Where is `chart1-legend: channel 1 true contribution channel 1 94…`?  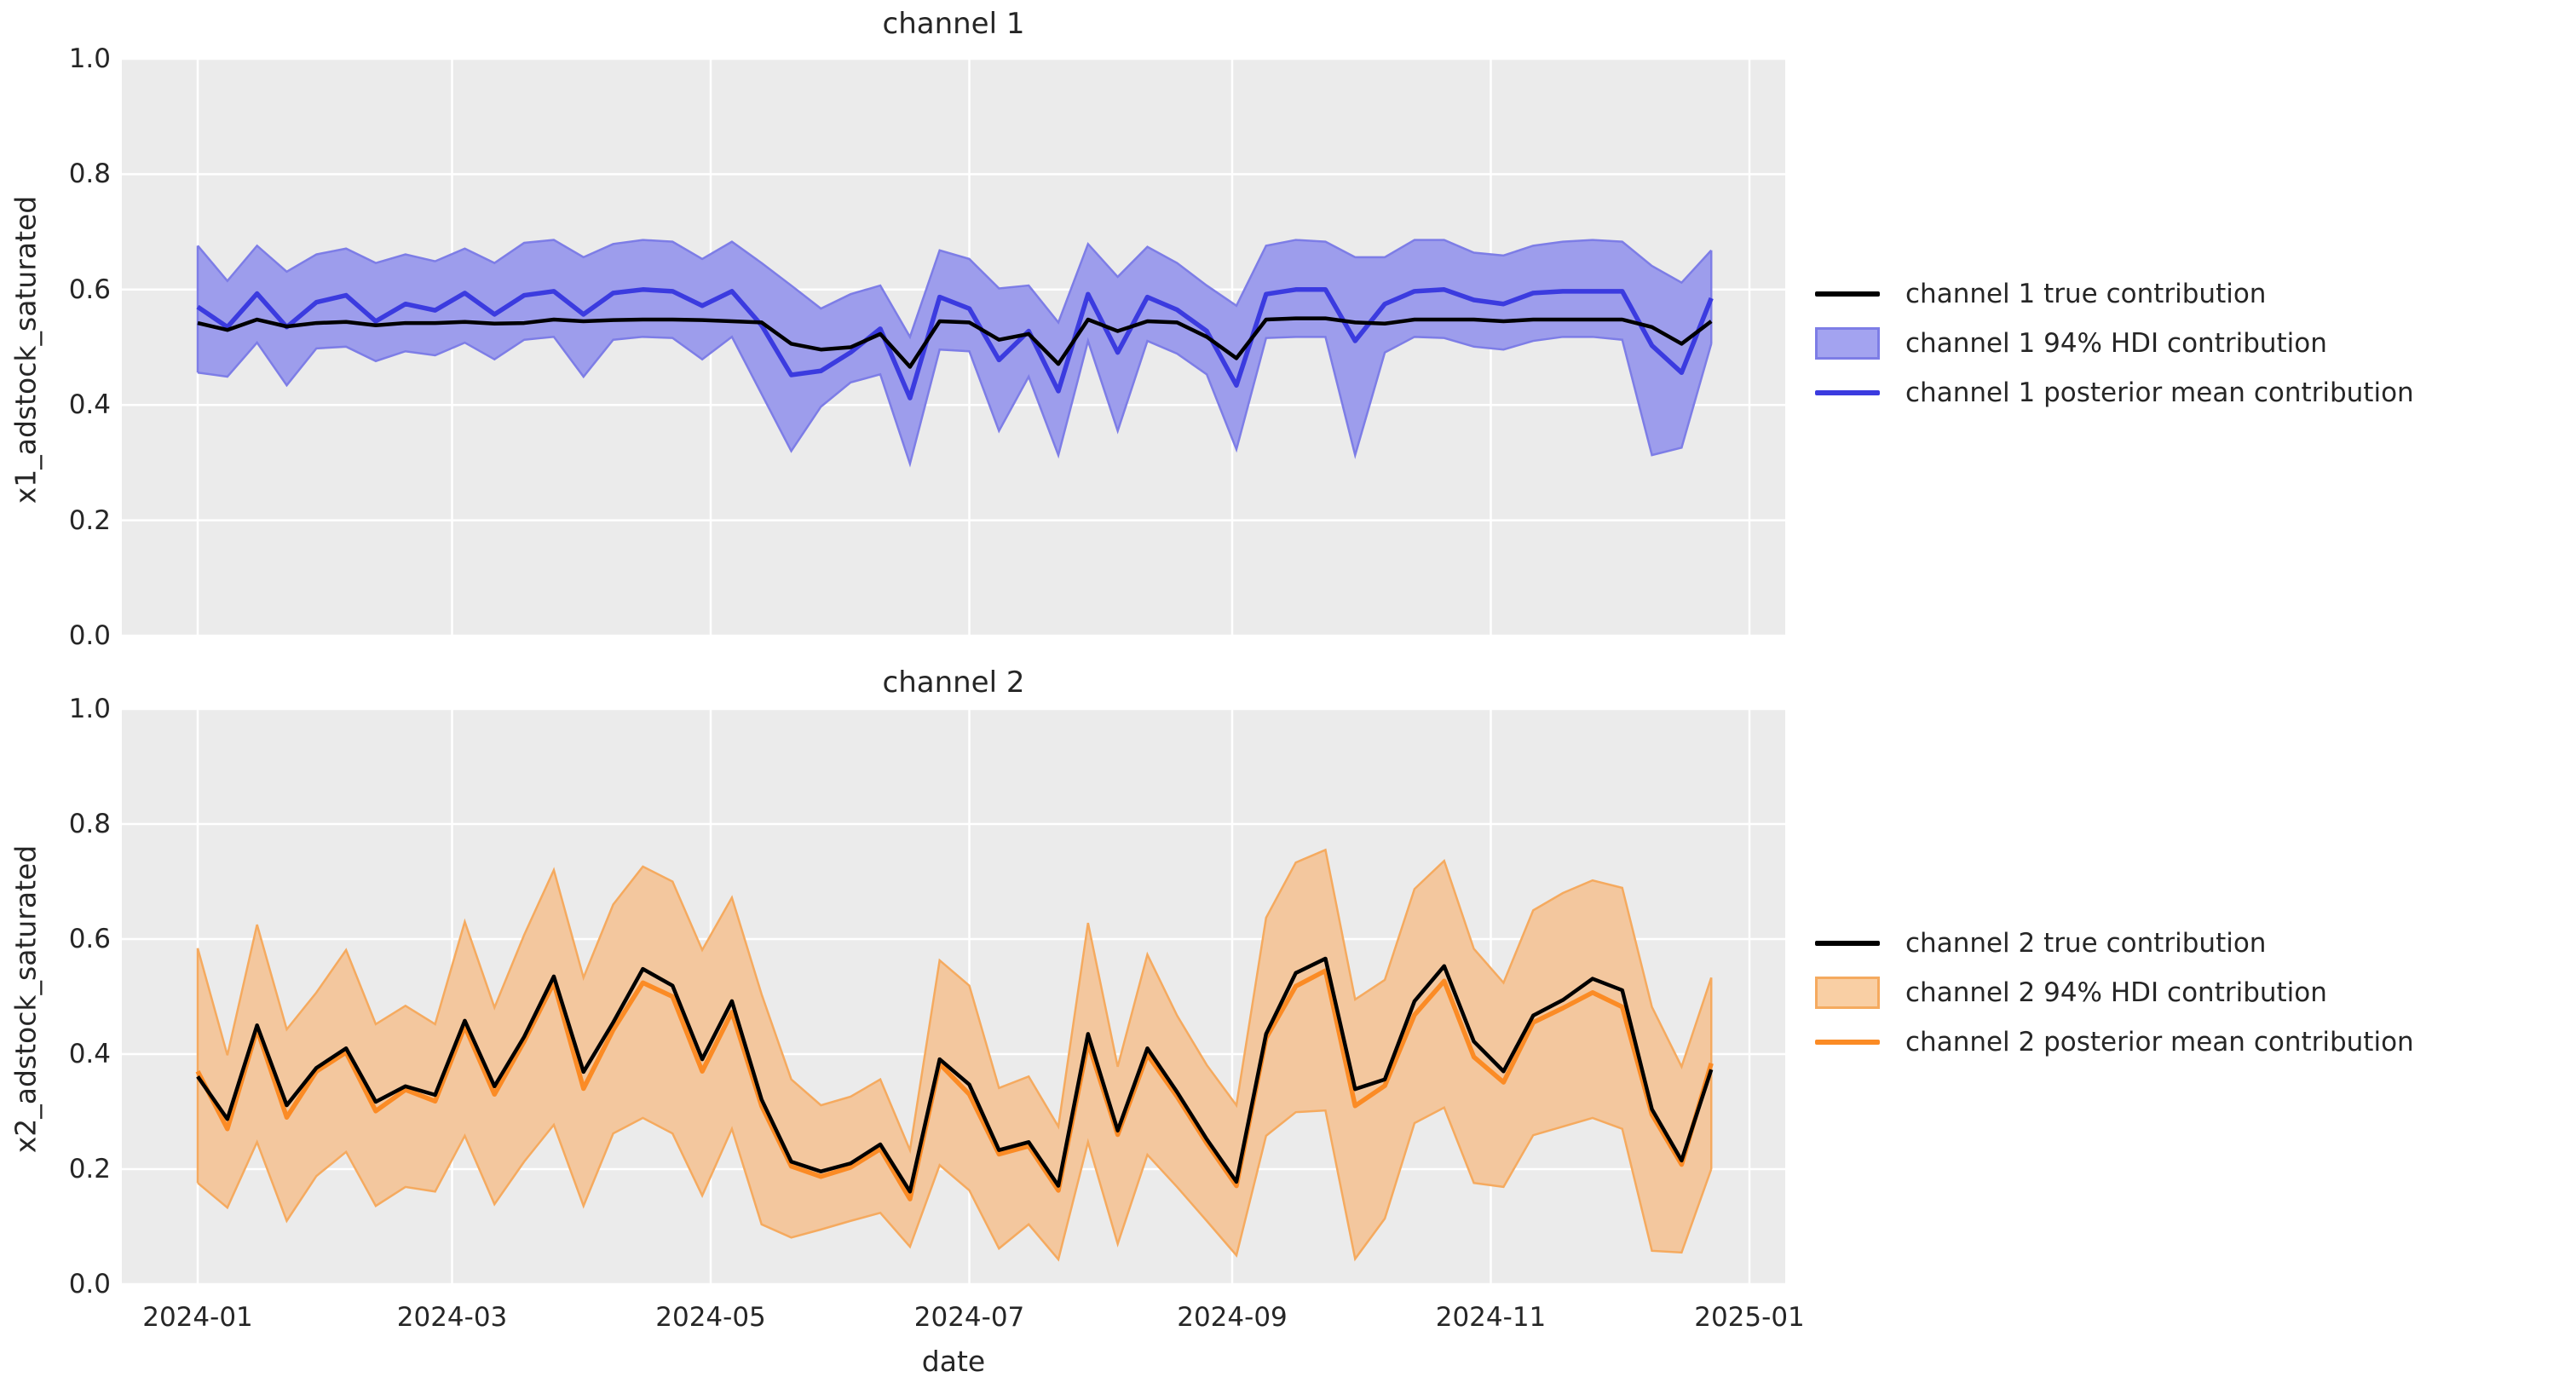
chart1-legend: channel 1 true contribution channel 1 94… is located at coordinates (2114, 343).